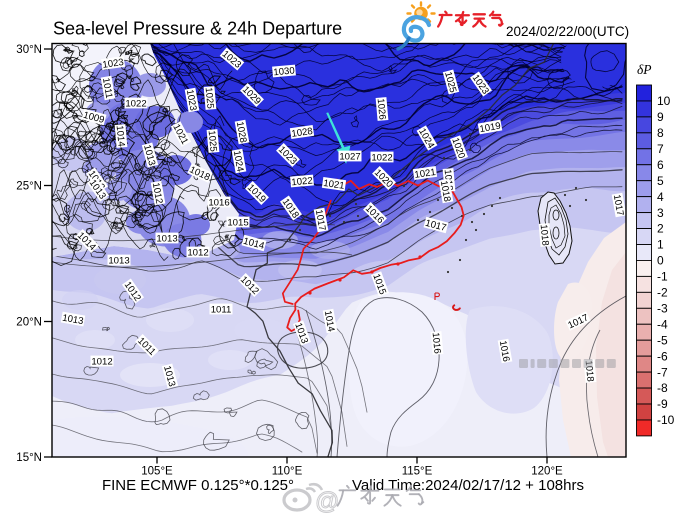 The width and height of the screenshot is (690, 513). I want to click on svg-text: 1026, so click(381, 109).